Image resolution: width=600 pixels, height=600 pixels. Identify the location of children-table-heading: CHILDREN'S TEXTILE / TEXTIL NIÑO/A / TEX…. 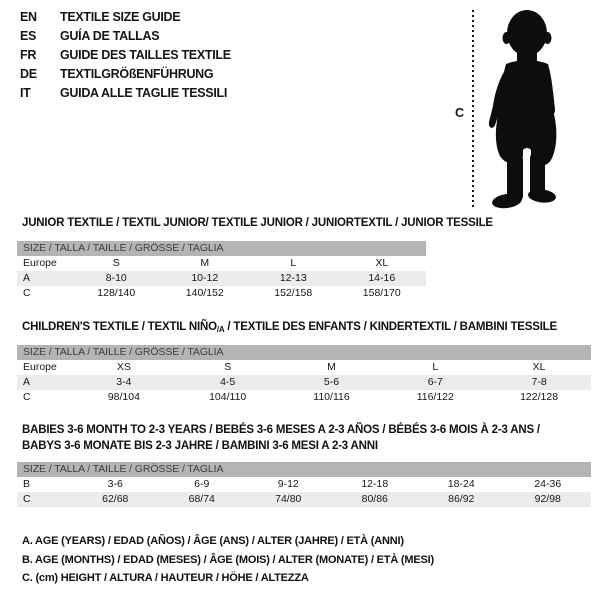
(289, 327).